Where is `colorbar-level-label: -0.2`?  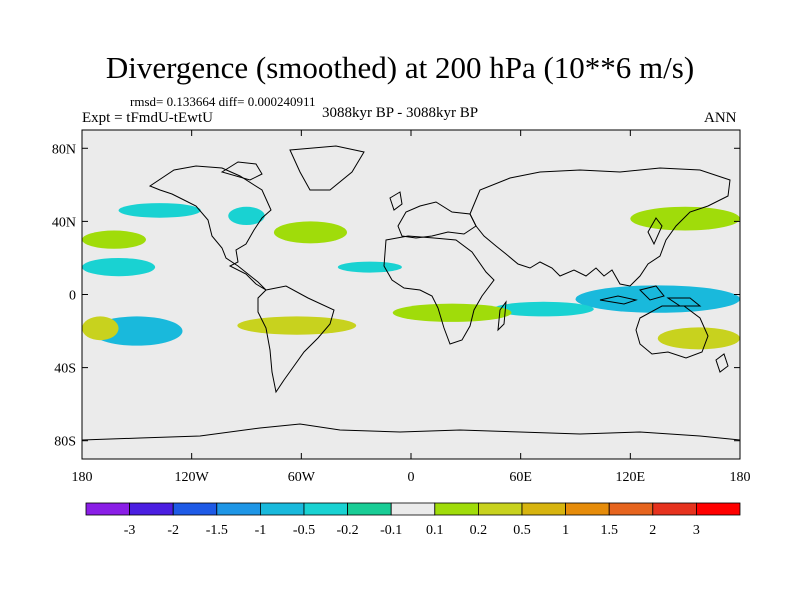 colorbar-level-label: -0.2 is located at coordinates (348, 530).